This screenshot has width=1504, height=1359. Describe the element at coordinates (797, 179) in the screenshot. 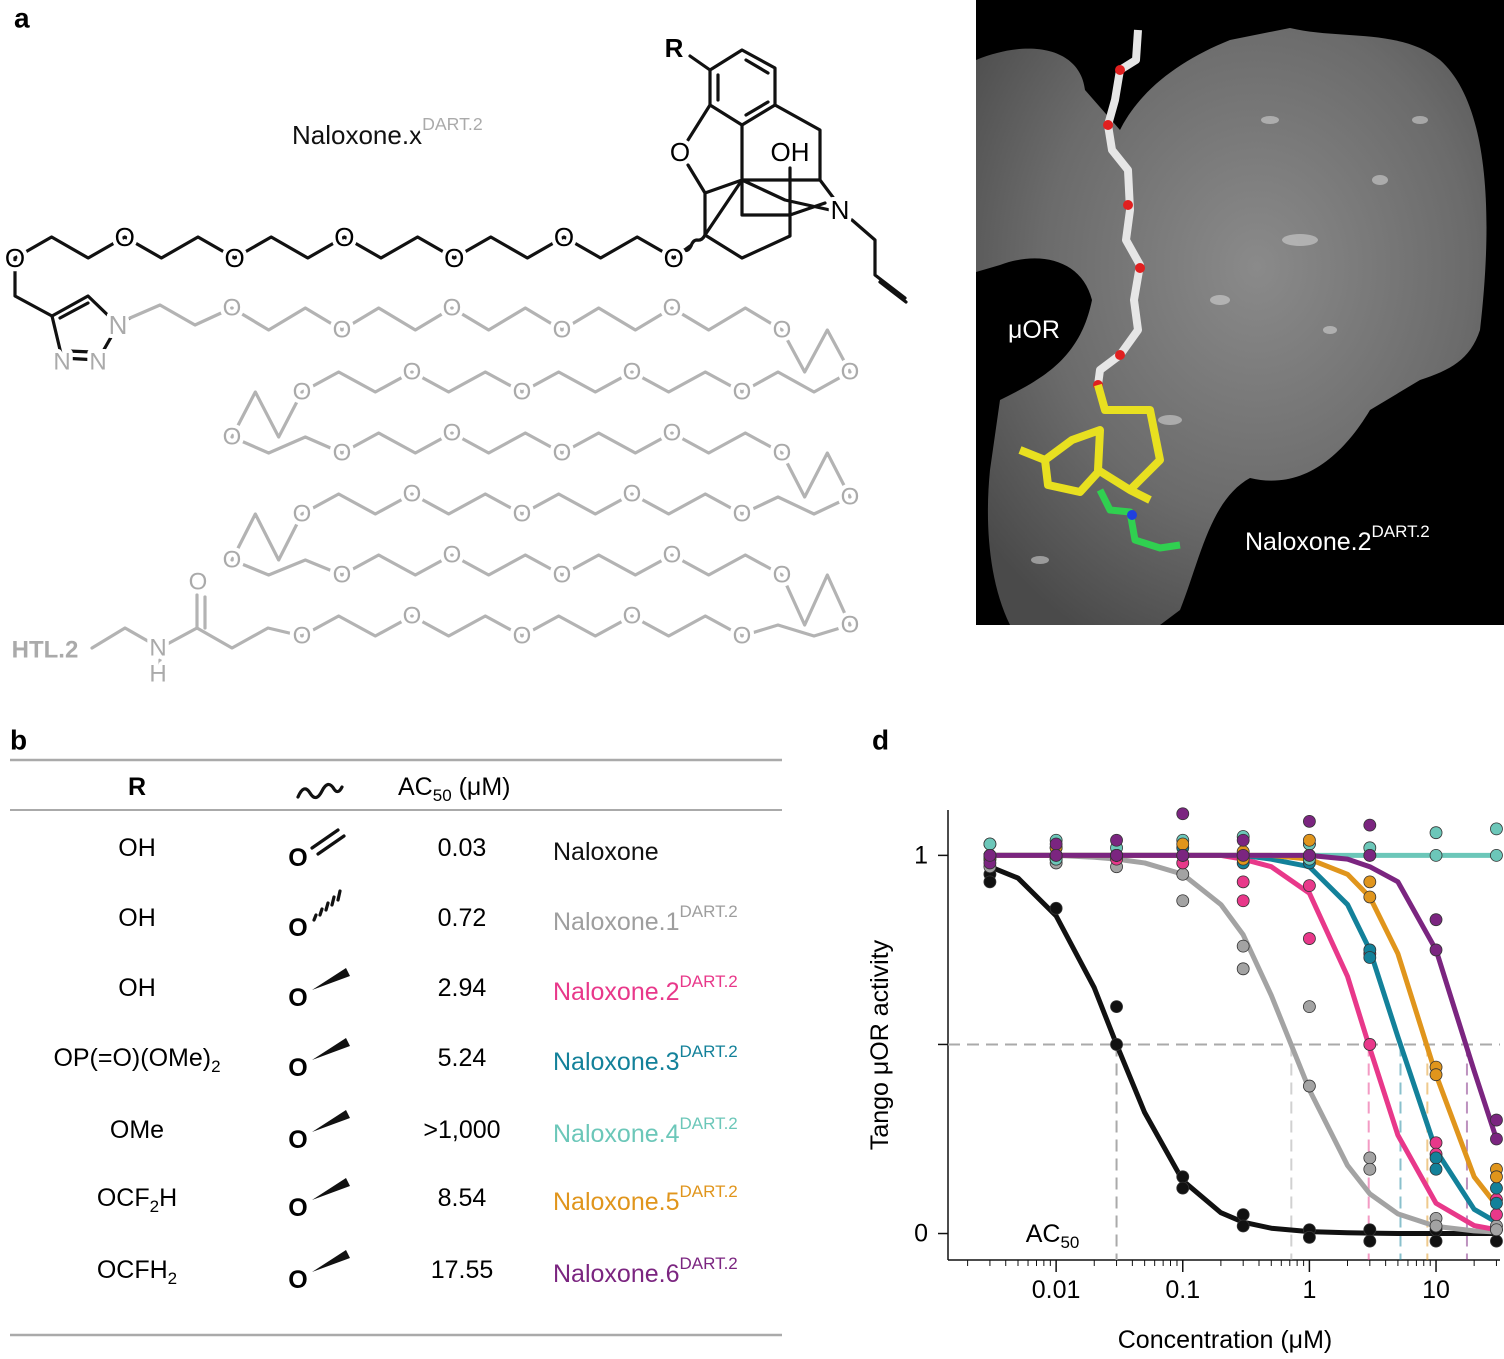

I see `core-bonds` at that location.